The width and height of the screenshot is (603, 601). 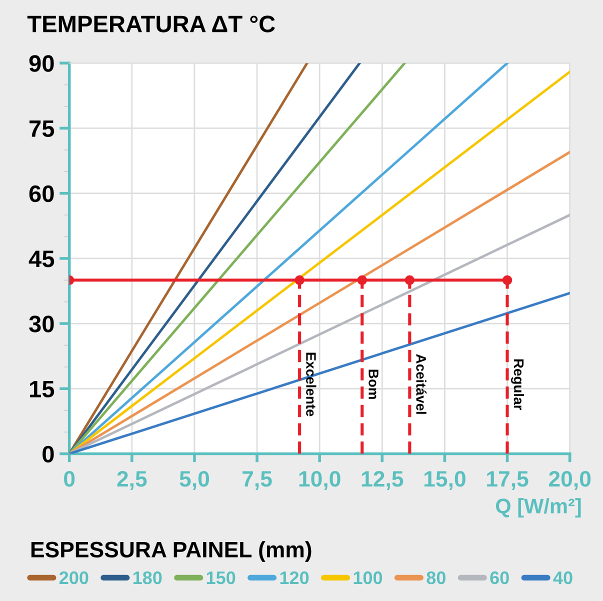 I want to click on ref-line-label: Regular, so click(x=517, y=384).